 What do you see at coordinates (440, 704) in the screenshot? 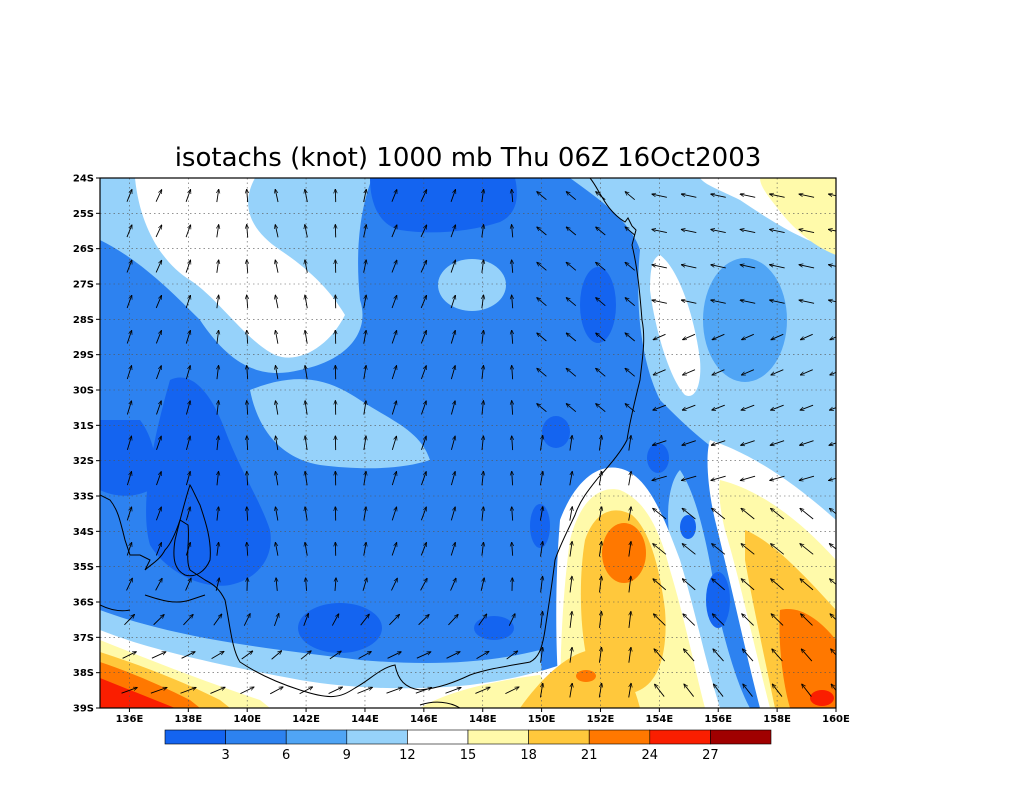
I see `tasmania-north-outline` at bounding box center [440, 704].